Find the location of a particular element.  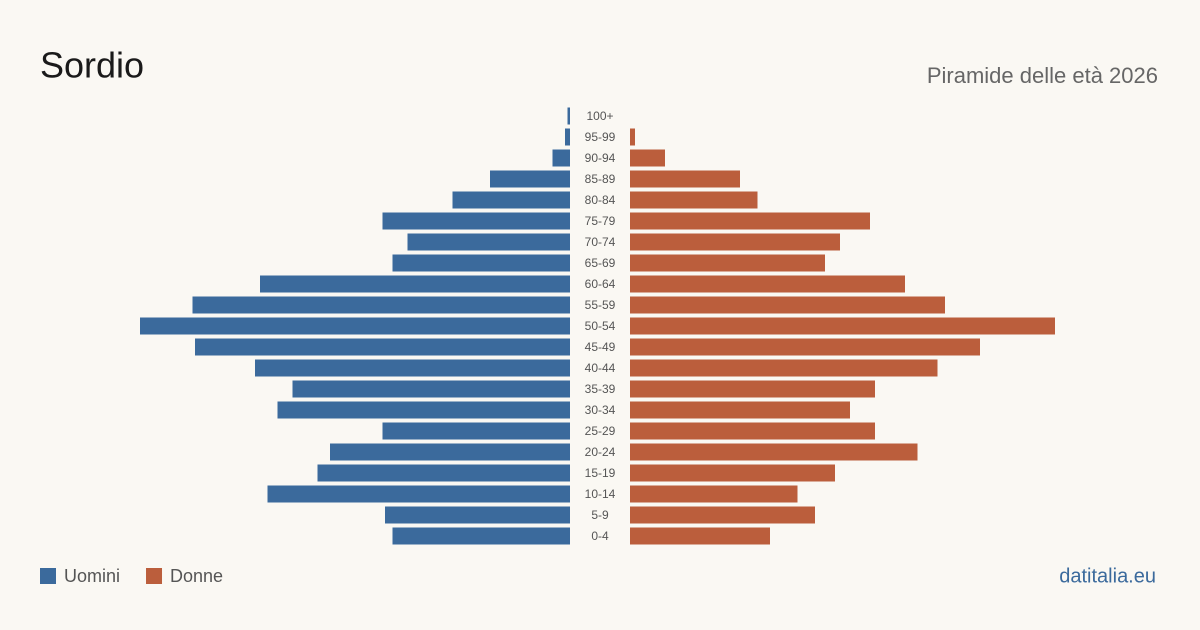

age-label: 75-79 is located at coordinates (600, 221).